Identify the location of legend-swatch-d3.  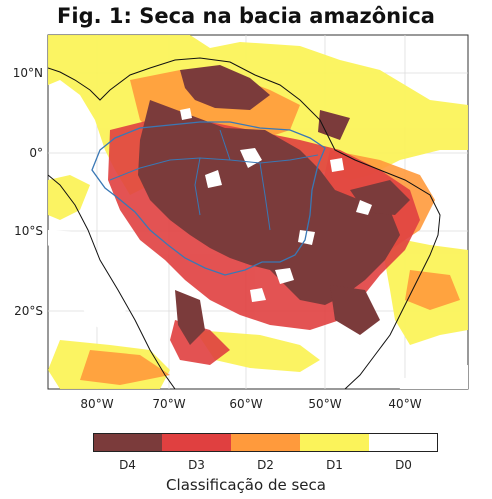
(196, 442).